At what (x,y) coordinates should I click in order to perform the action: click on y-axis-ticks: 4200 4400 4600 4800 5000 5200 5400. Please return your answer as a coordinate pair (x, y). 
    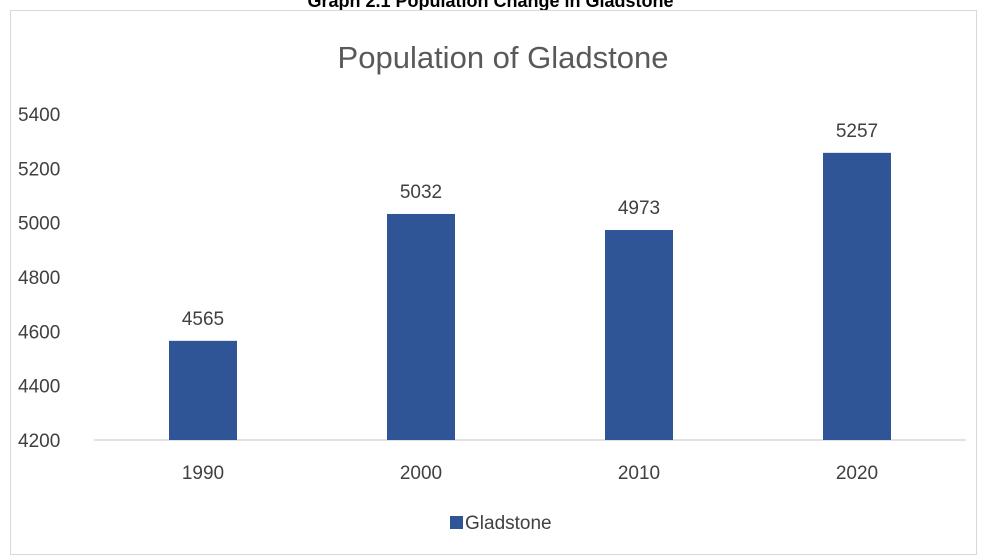
    Looking at the image, I should click on (39, 278).